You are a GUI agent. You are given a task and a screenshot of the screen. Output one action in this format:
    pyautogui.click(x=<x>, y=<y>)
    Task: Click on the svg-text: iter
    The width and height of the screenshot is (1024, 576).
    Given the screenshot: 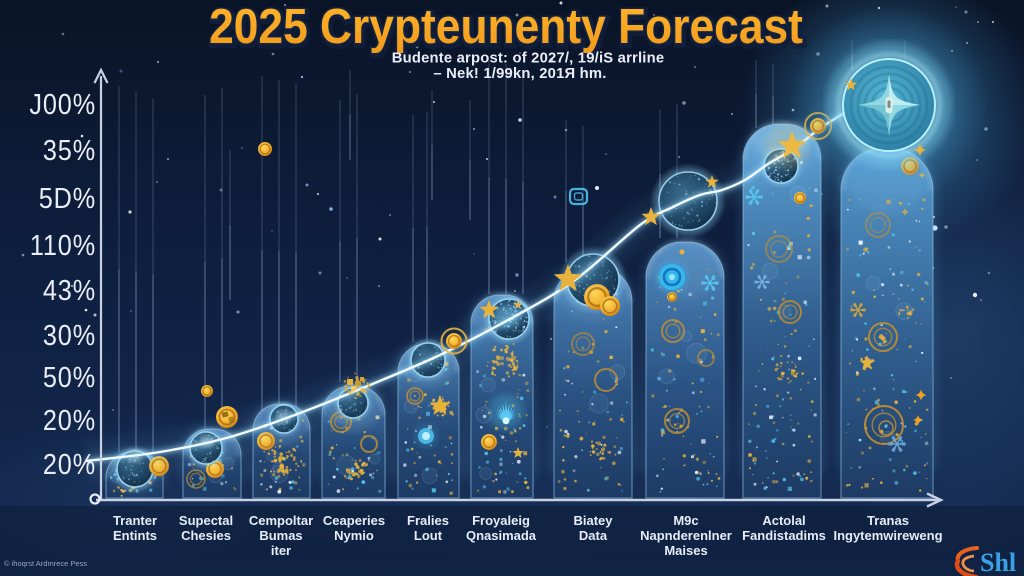 What is the action you would take?
    pyautogui.click(x=281, y=550)
    